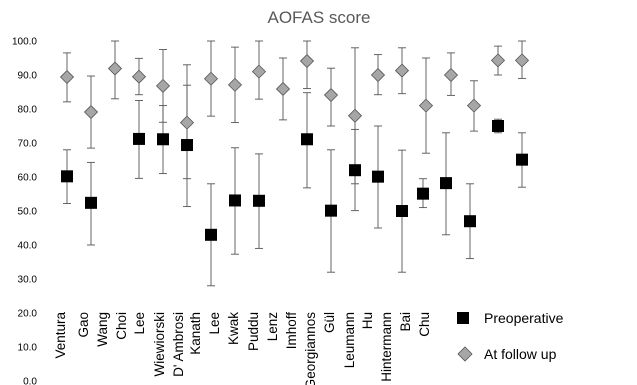 The height and width of the screenshot is (385, 637). I want to click on y-tick-label: 80.0, so click(28, 110).